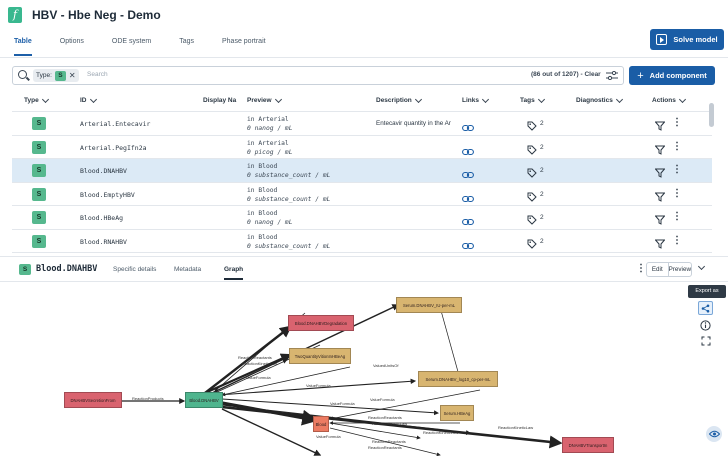 The image size is (728, 456). I want to click on table-row: S Blood.HBeAg in Blood 0 nanog / mL 2 ⋮, so click(362, 218).